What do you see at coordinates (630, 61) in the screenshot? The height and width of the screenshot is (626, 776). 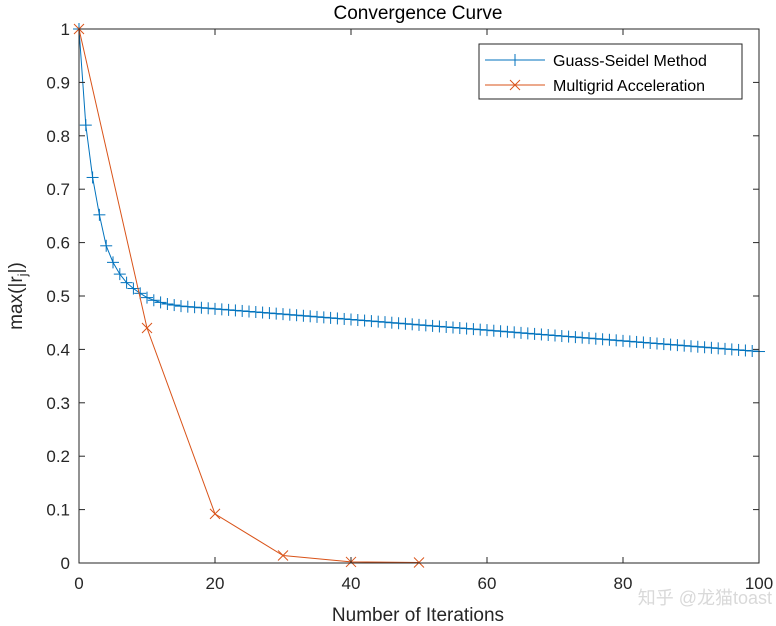 I see `legend-gs-label: Guass-Seidel Method` at bounding box center [630, 61].